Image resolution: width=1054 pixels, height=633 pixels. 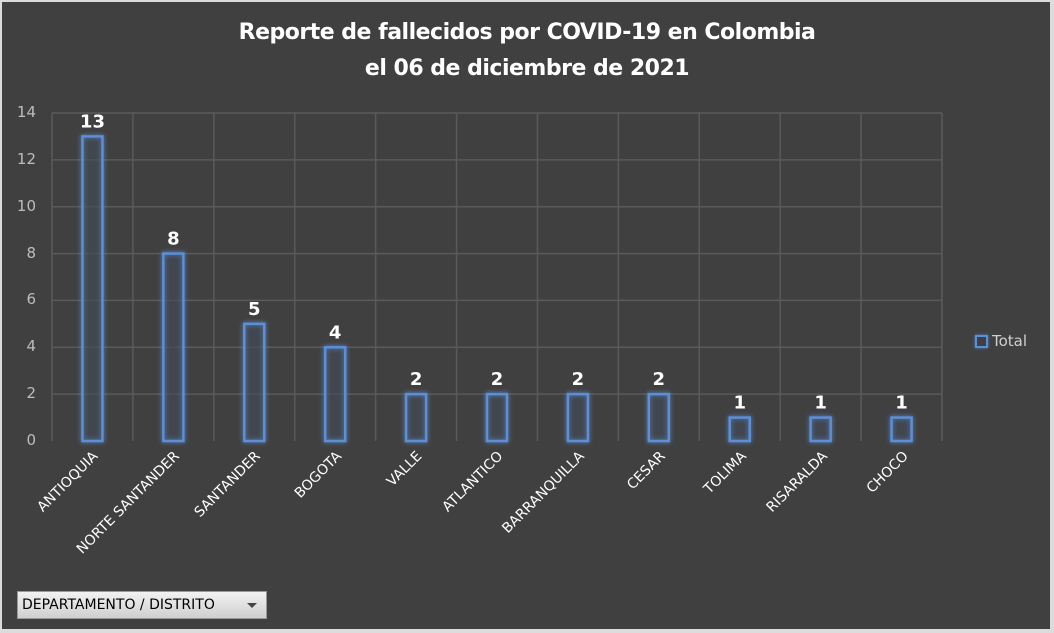 What do you see at coordinates (981, 341) in the screenshot?
I see `legend-swatch-icon` at bounding box center [981, 341].